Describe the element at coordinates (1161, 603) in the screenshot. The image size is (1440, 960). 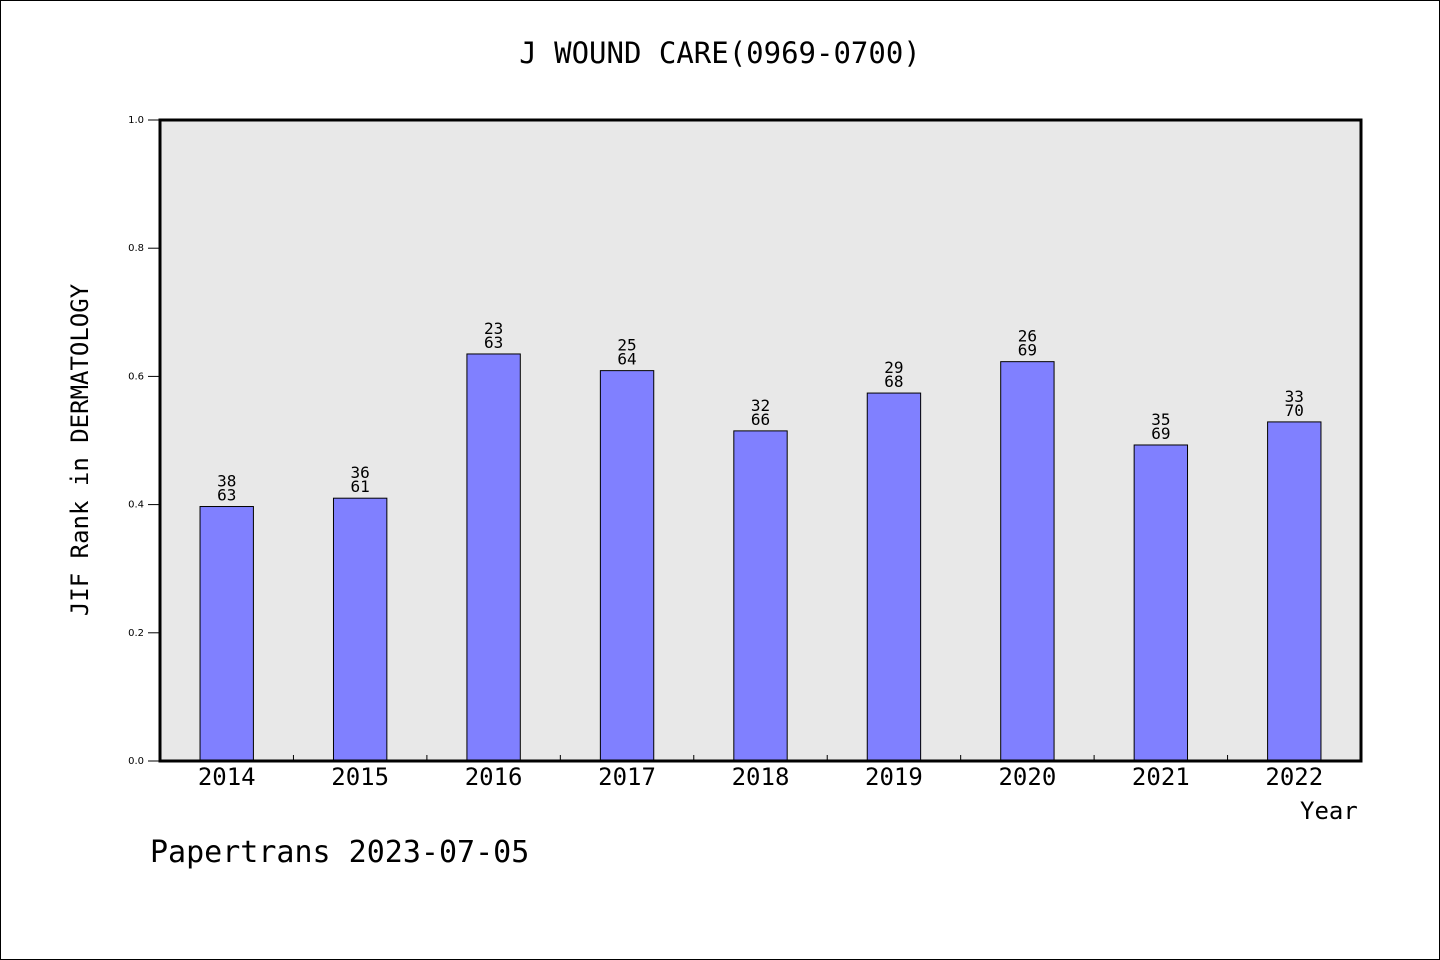
I see `bar-2021` at that location.